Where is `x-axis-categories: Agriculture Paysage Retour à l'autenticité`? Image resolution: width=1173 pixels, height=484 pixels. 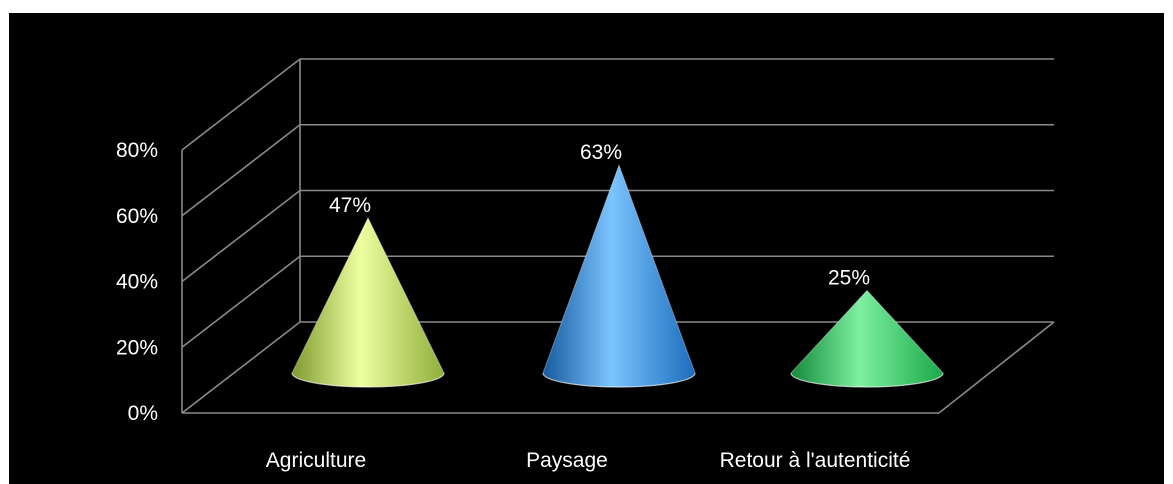 x-axis-categories: Agriculture Paysage Retour à l'autenticité is located at coordinates (588, 460).